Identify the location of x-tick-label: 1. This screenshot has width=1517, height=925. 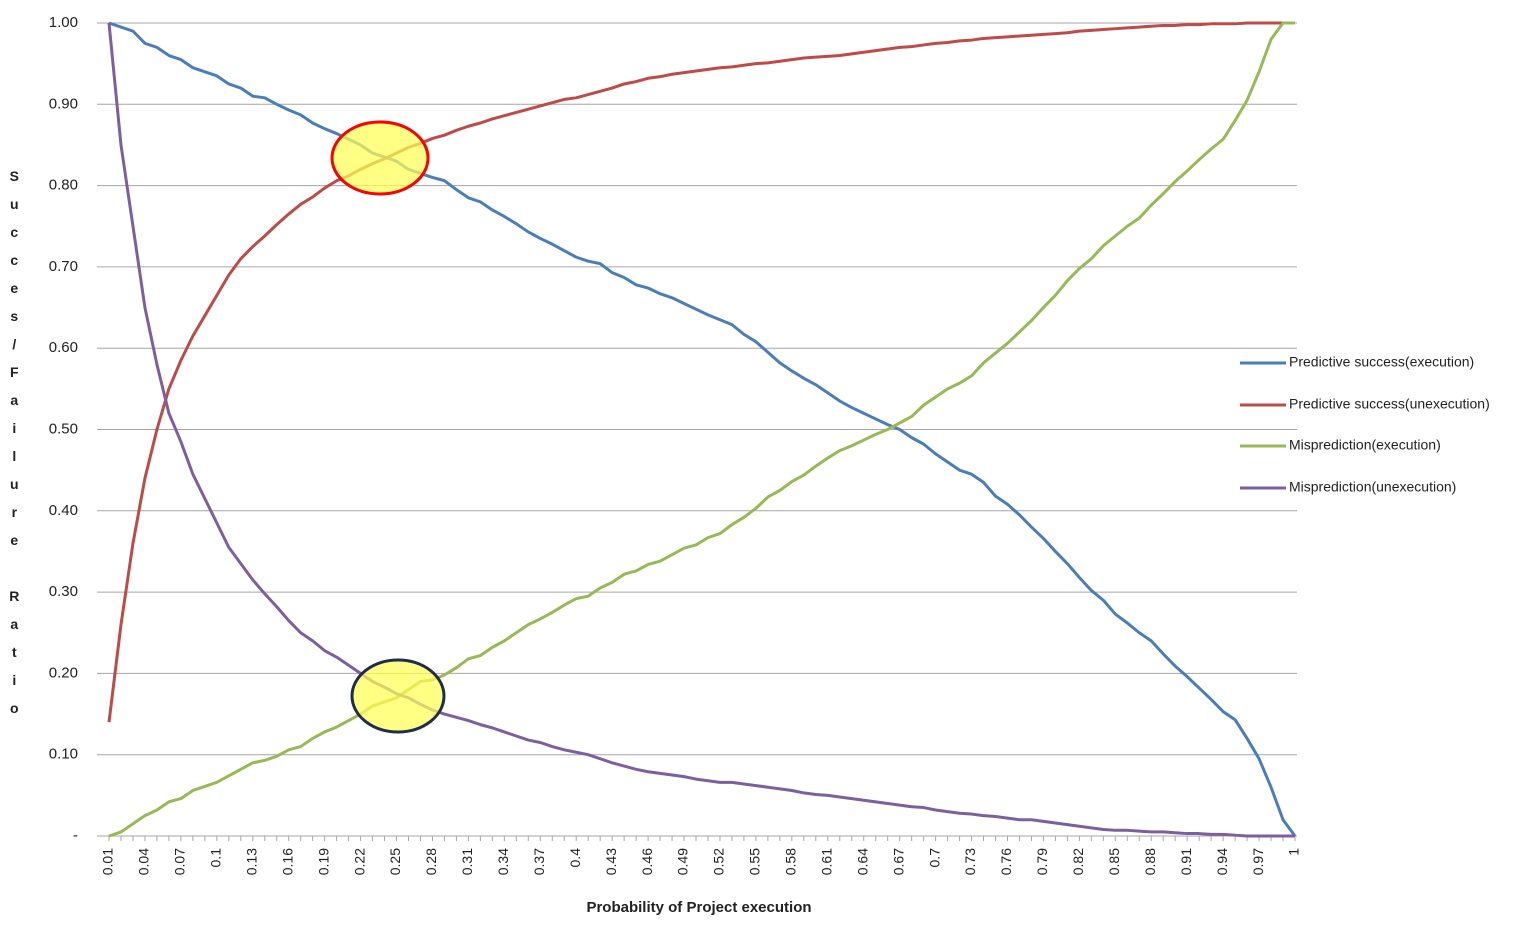
(1294, 852).